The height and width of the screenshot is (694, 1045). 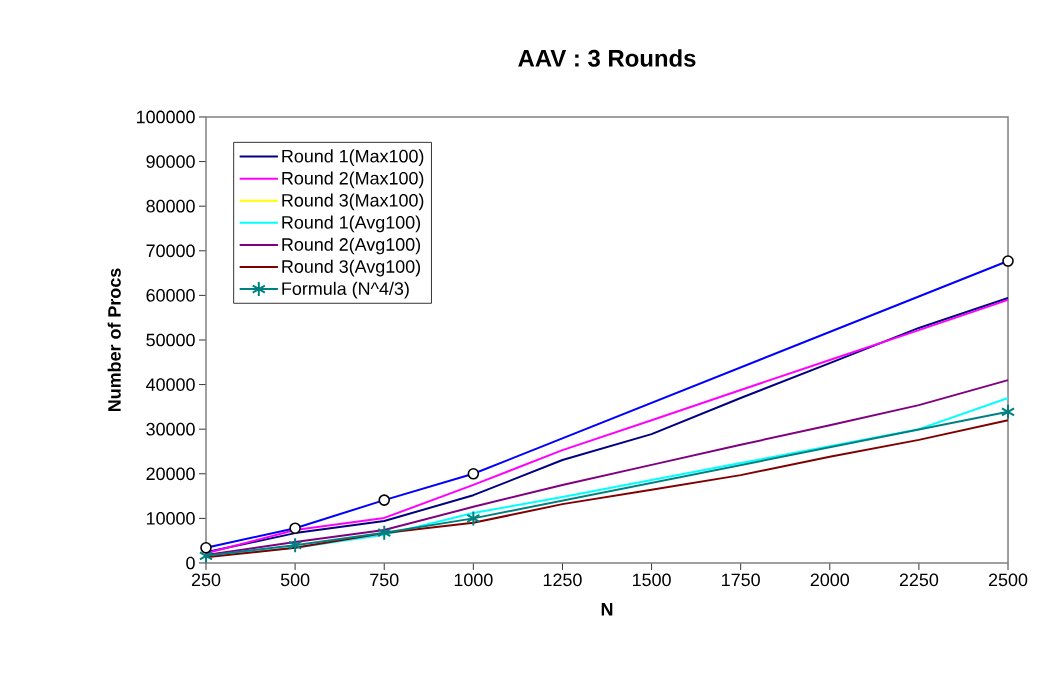 What do you see at coordinates (170, 518) in the screenshot?
I see `y-tick-label: 10000` at bounding box center [170, 518].